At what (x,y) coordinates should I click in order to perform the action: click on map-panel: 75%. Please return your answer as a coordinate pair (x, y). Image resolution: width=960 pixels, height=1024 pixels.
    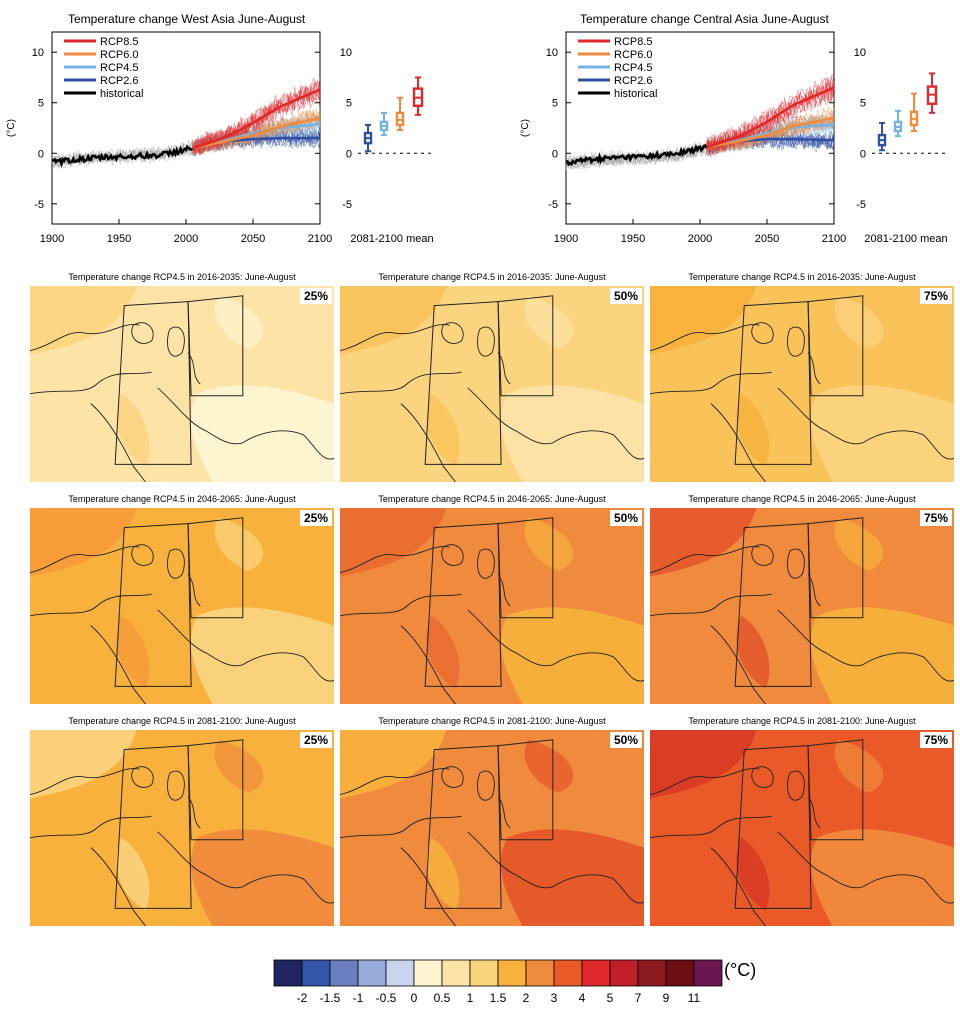
    Looking at the image, I should click on (802, 828).